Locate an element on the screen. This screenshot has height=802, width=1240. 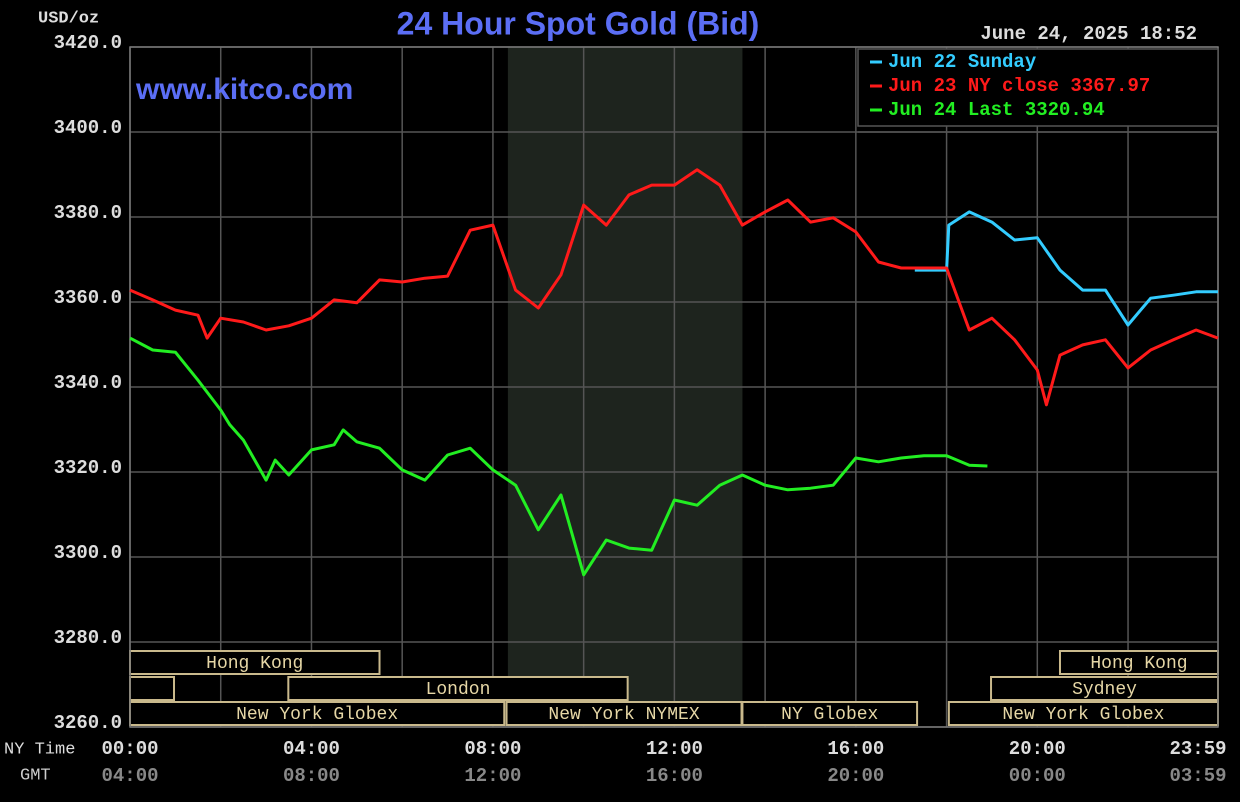
watermark: www.kitco.com is located at coordinates (244, 89).